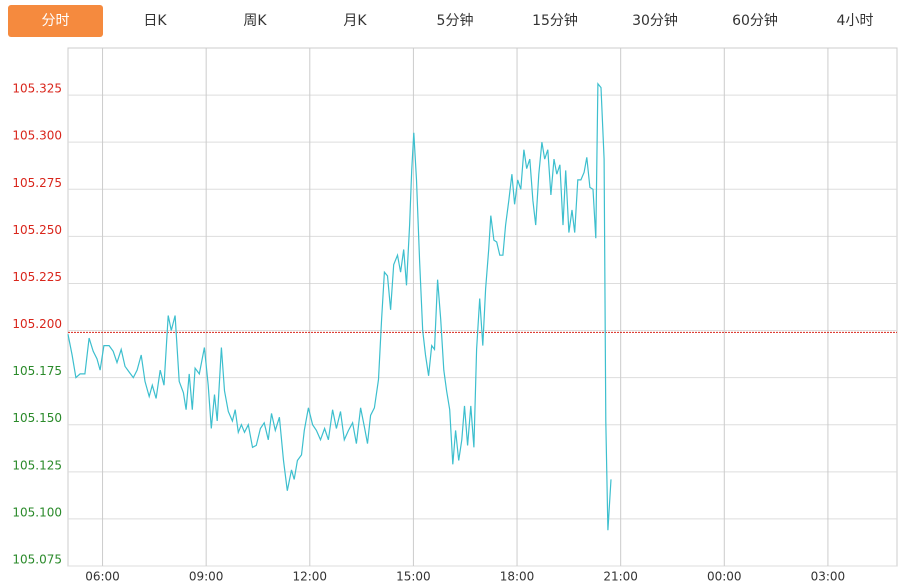  Describe the element at coordinates (37, 230) in the screenshot. I see `y-tick-label: 105.250` at that location.